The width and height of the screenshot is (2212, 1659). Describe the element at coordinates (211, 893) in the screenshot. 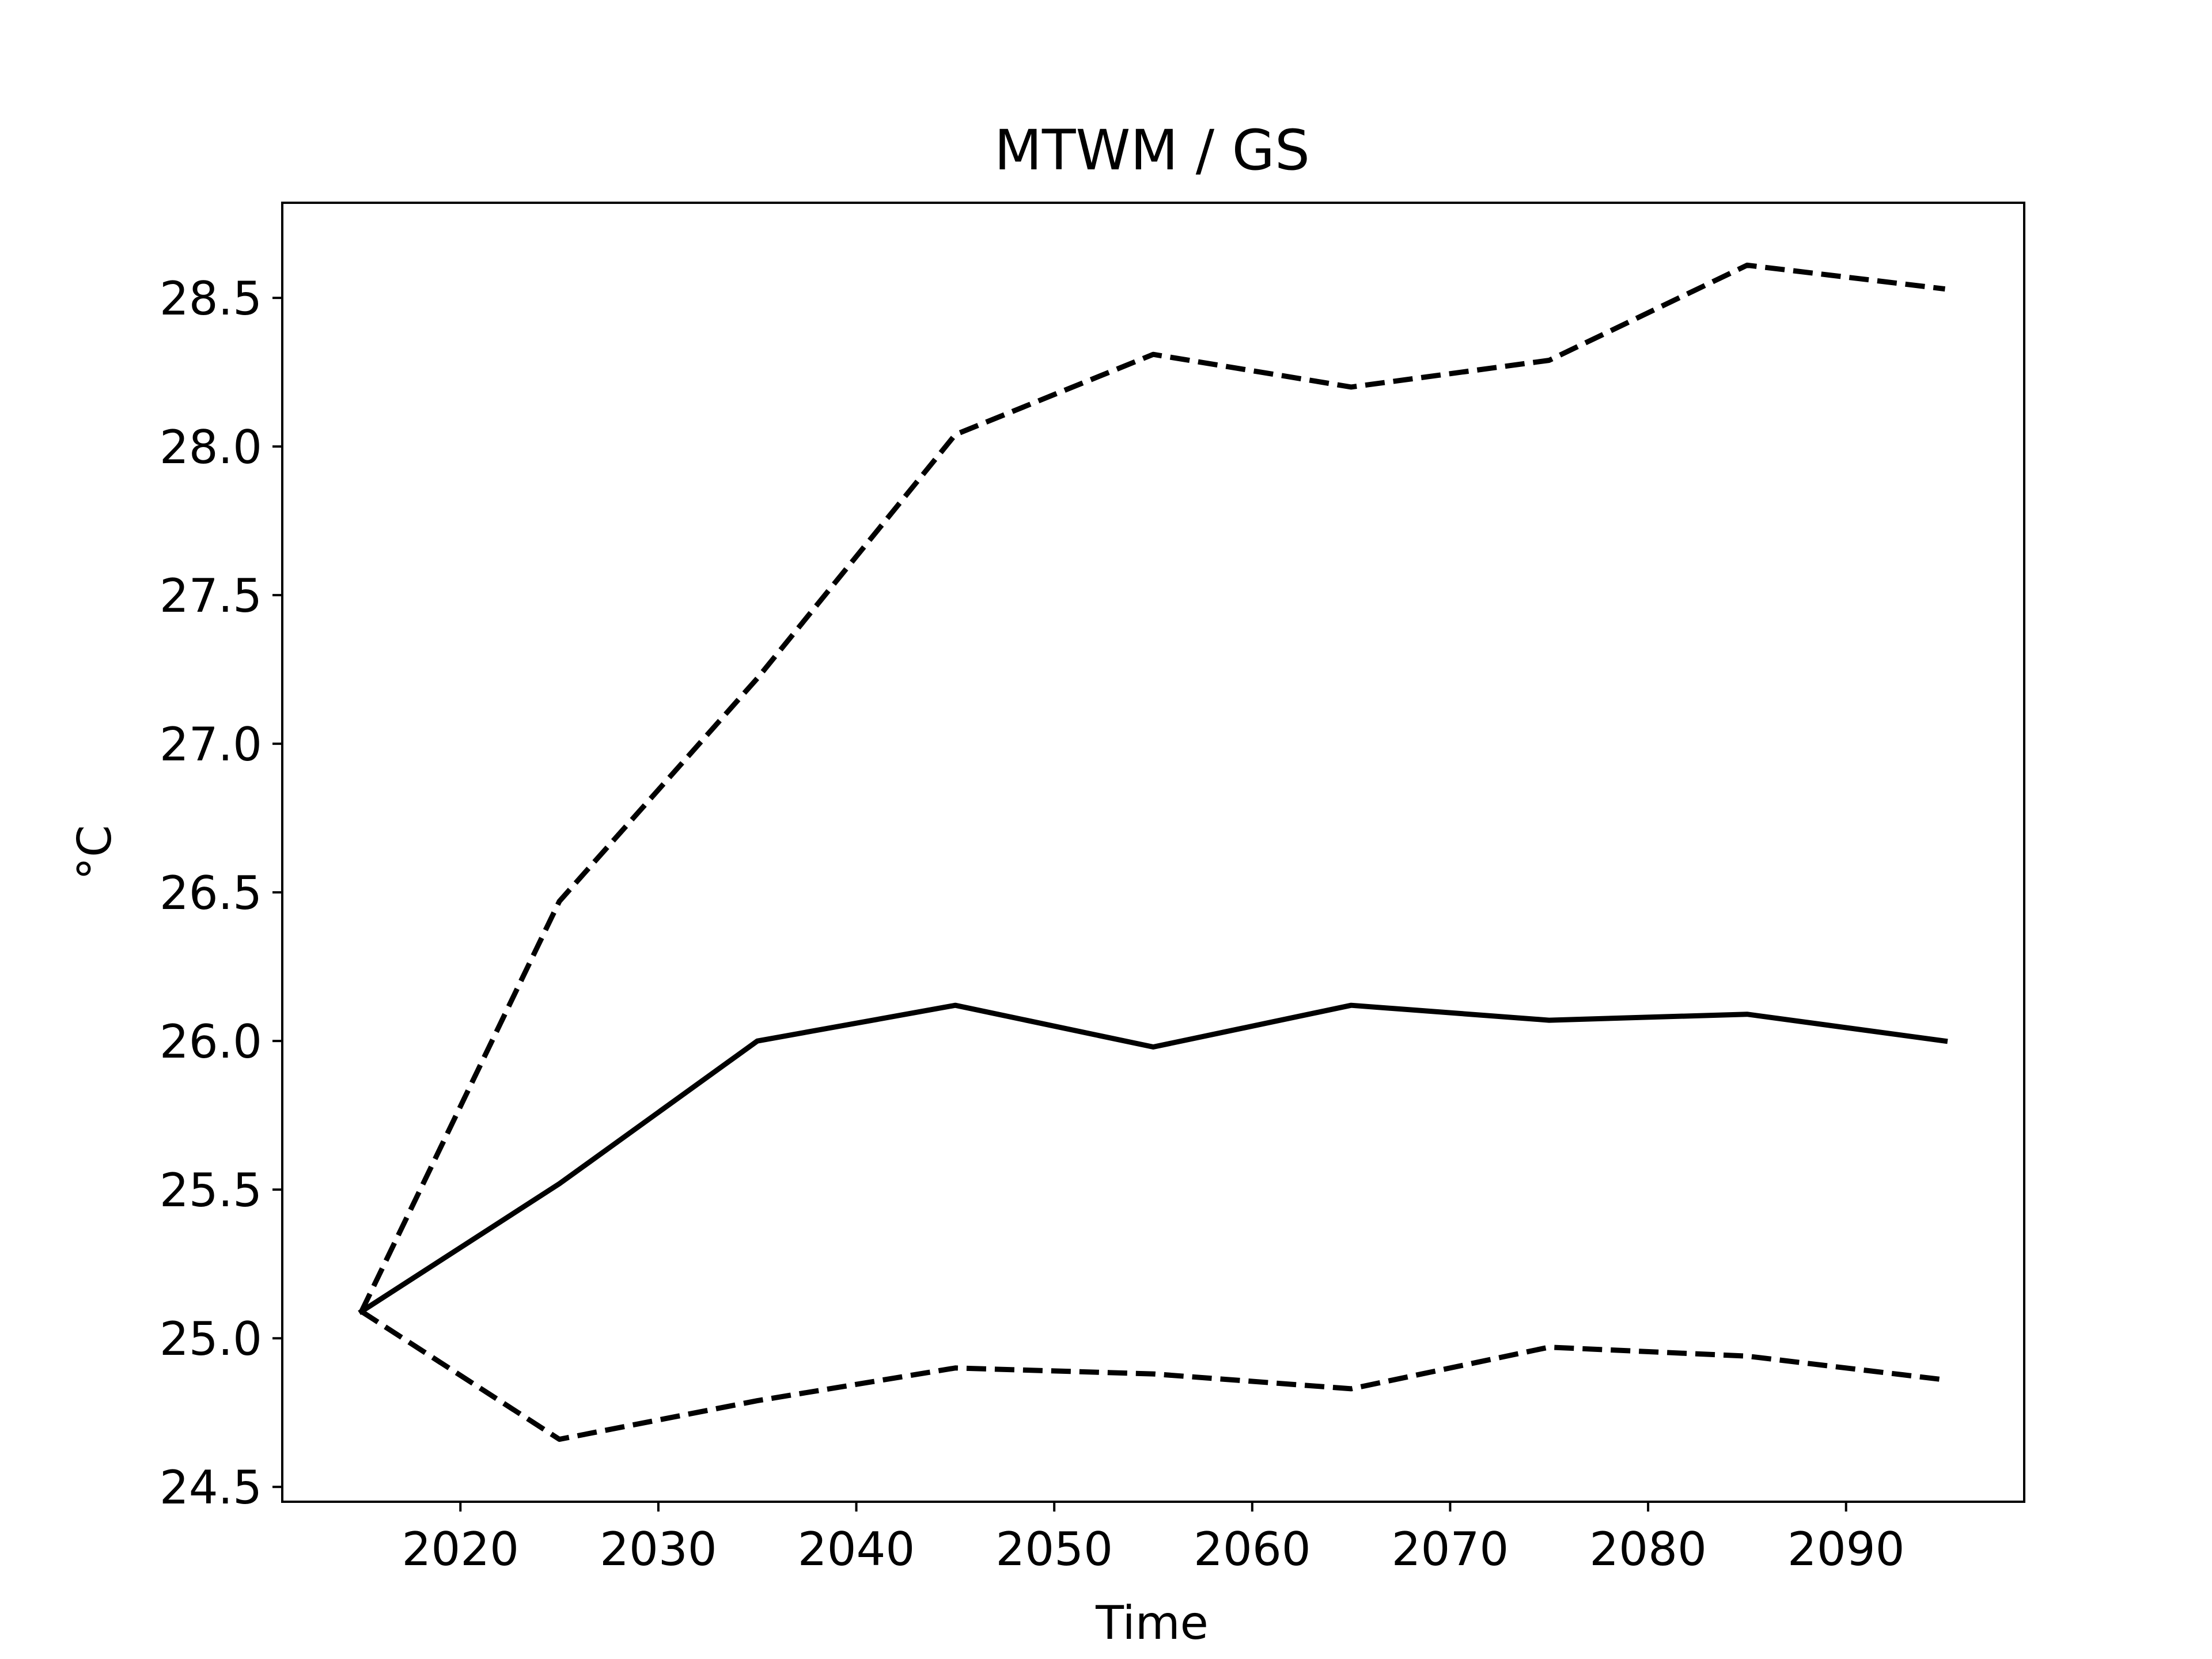

I see `y-tick-label: 26.5` at that location.